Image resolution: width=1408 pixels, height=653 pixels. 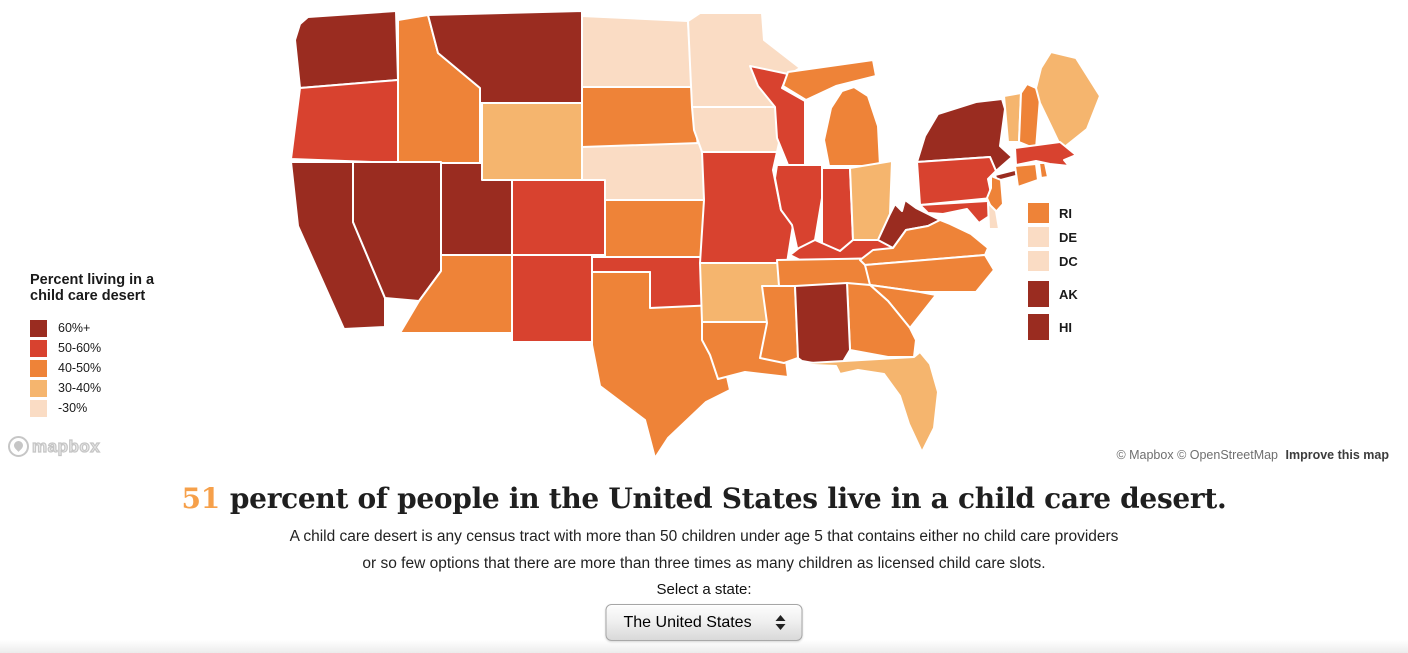 I want to click on mapbox-attribution-link: © Mapbox, so click(x=1145, y=455).